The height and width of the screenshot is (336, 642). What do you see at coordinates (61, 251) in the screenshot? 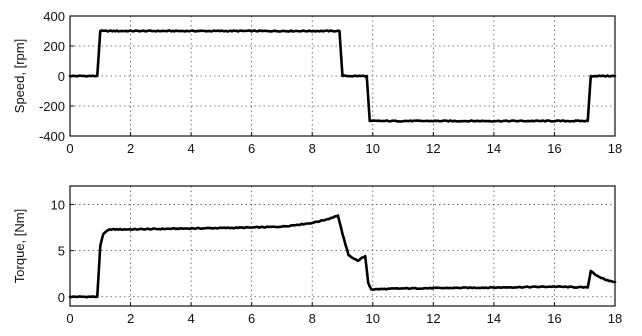
I see `y-tick-label: 5` at bounding box center [61, 251].